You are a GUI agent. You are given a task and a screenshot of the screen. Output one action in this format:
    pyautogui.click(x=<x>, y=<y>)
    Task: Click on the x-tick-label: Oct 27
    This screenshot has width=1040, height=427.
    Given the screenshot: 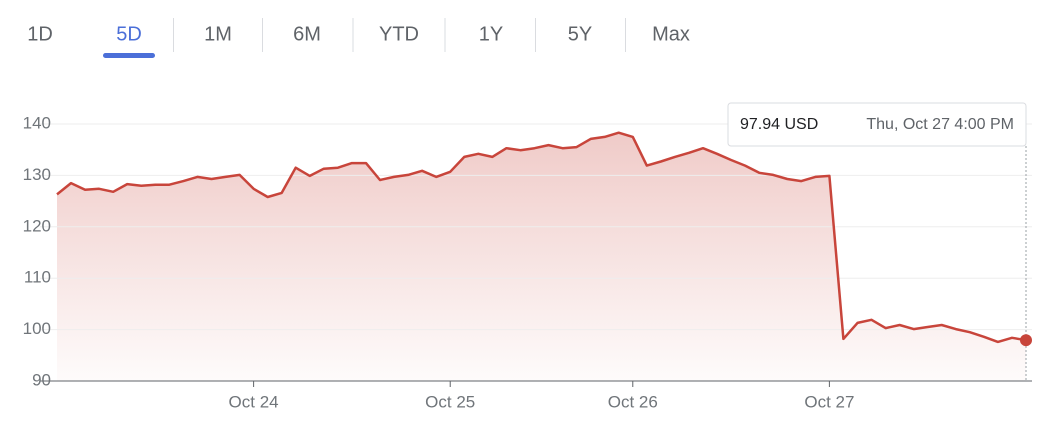 What is the action you would take?
    pyautogui.click(x=829, y=401)
    